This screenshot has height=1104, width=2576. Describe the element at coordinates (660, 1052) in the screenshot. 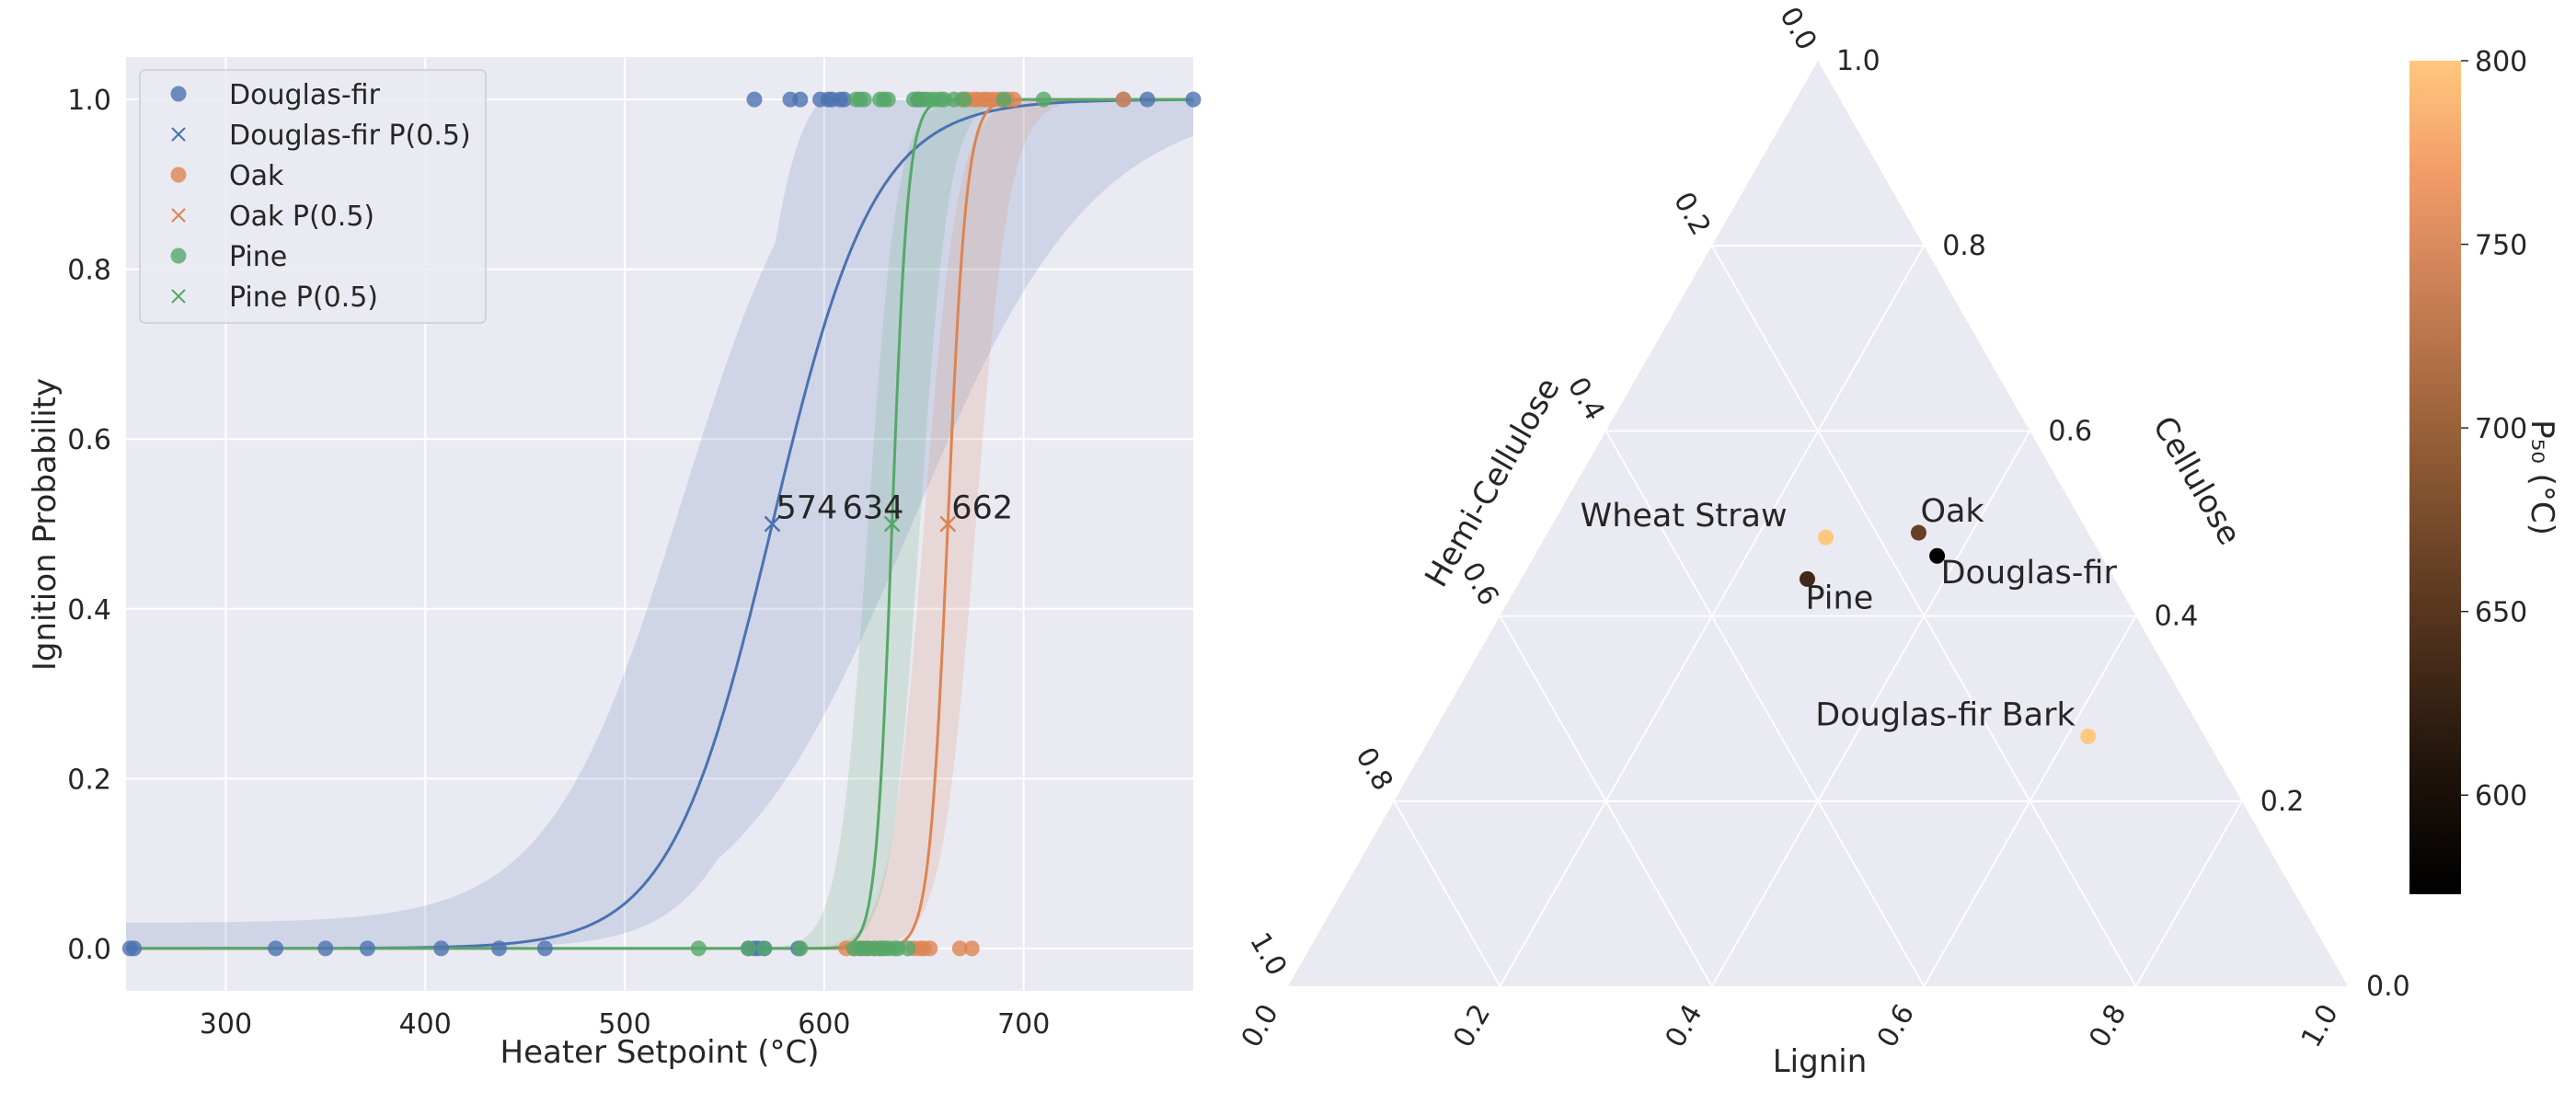

I see `x-axis-label: Heater Setpoint (°C)` at that location.